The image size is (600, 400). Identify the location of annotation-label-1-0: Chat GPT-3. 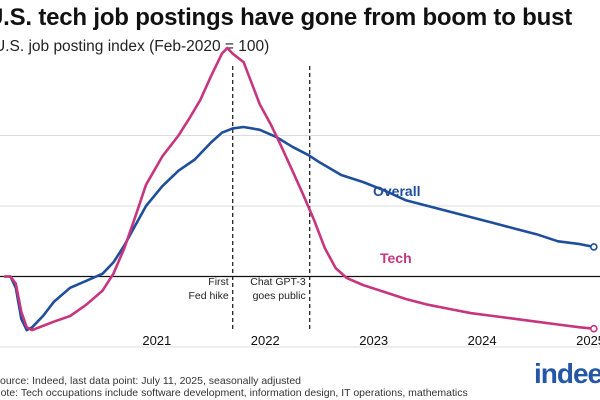
(278, 282).